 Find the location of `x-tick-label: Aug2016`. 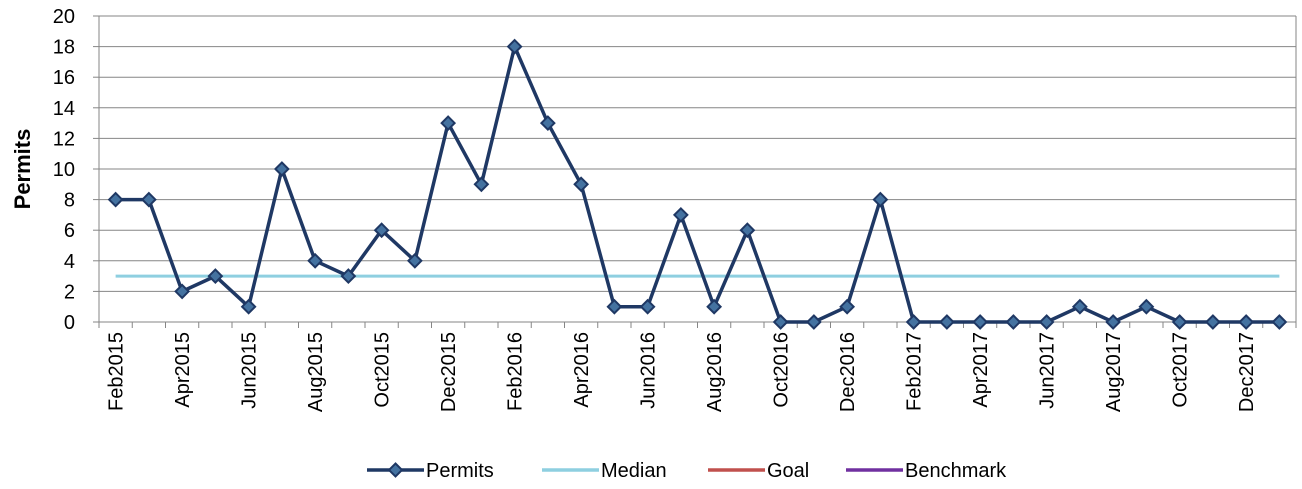

x-tick-label: Aug2016 is located at coordinates (715, 372).